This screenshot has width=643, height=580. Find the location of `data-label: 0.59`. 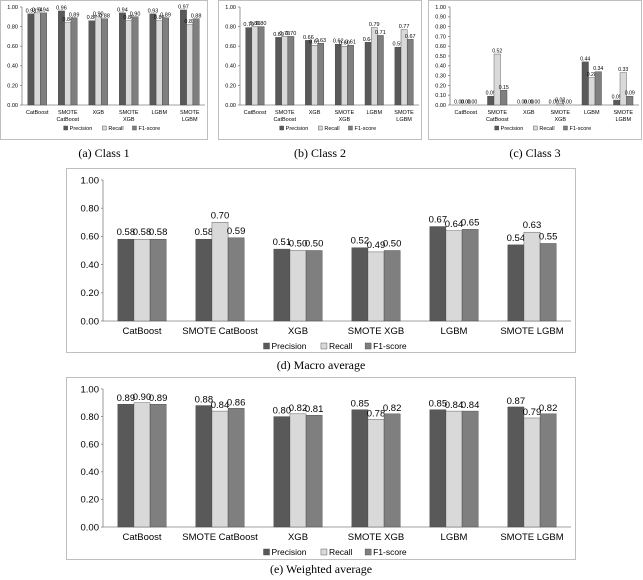

data-label: 0.59 is located at coordinates (236, 231).